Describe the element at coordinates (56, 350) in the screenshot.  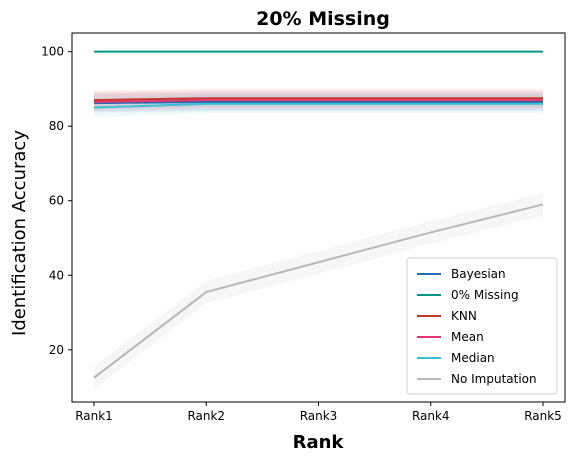
I see `y-tick-label: 20` at that location.